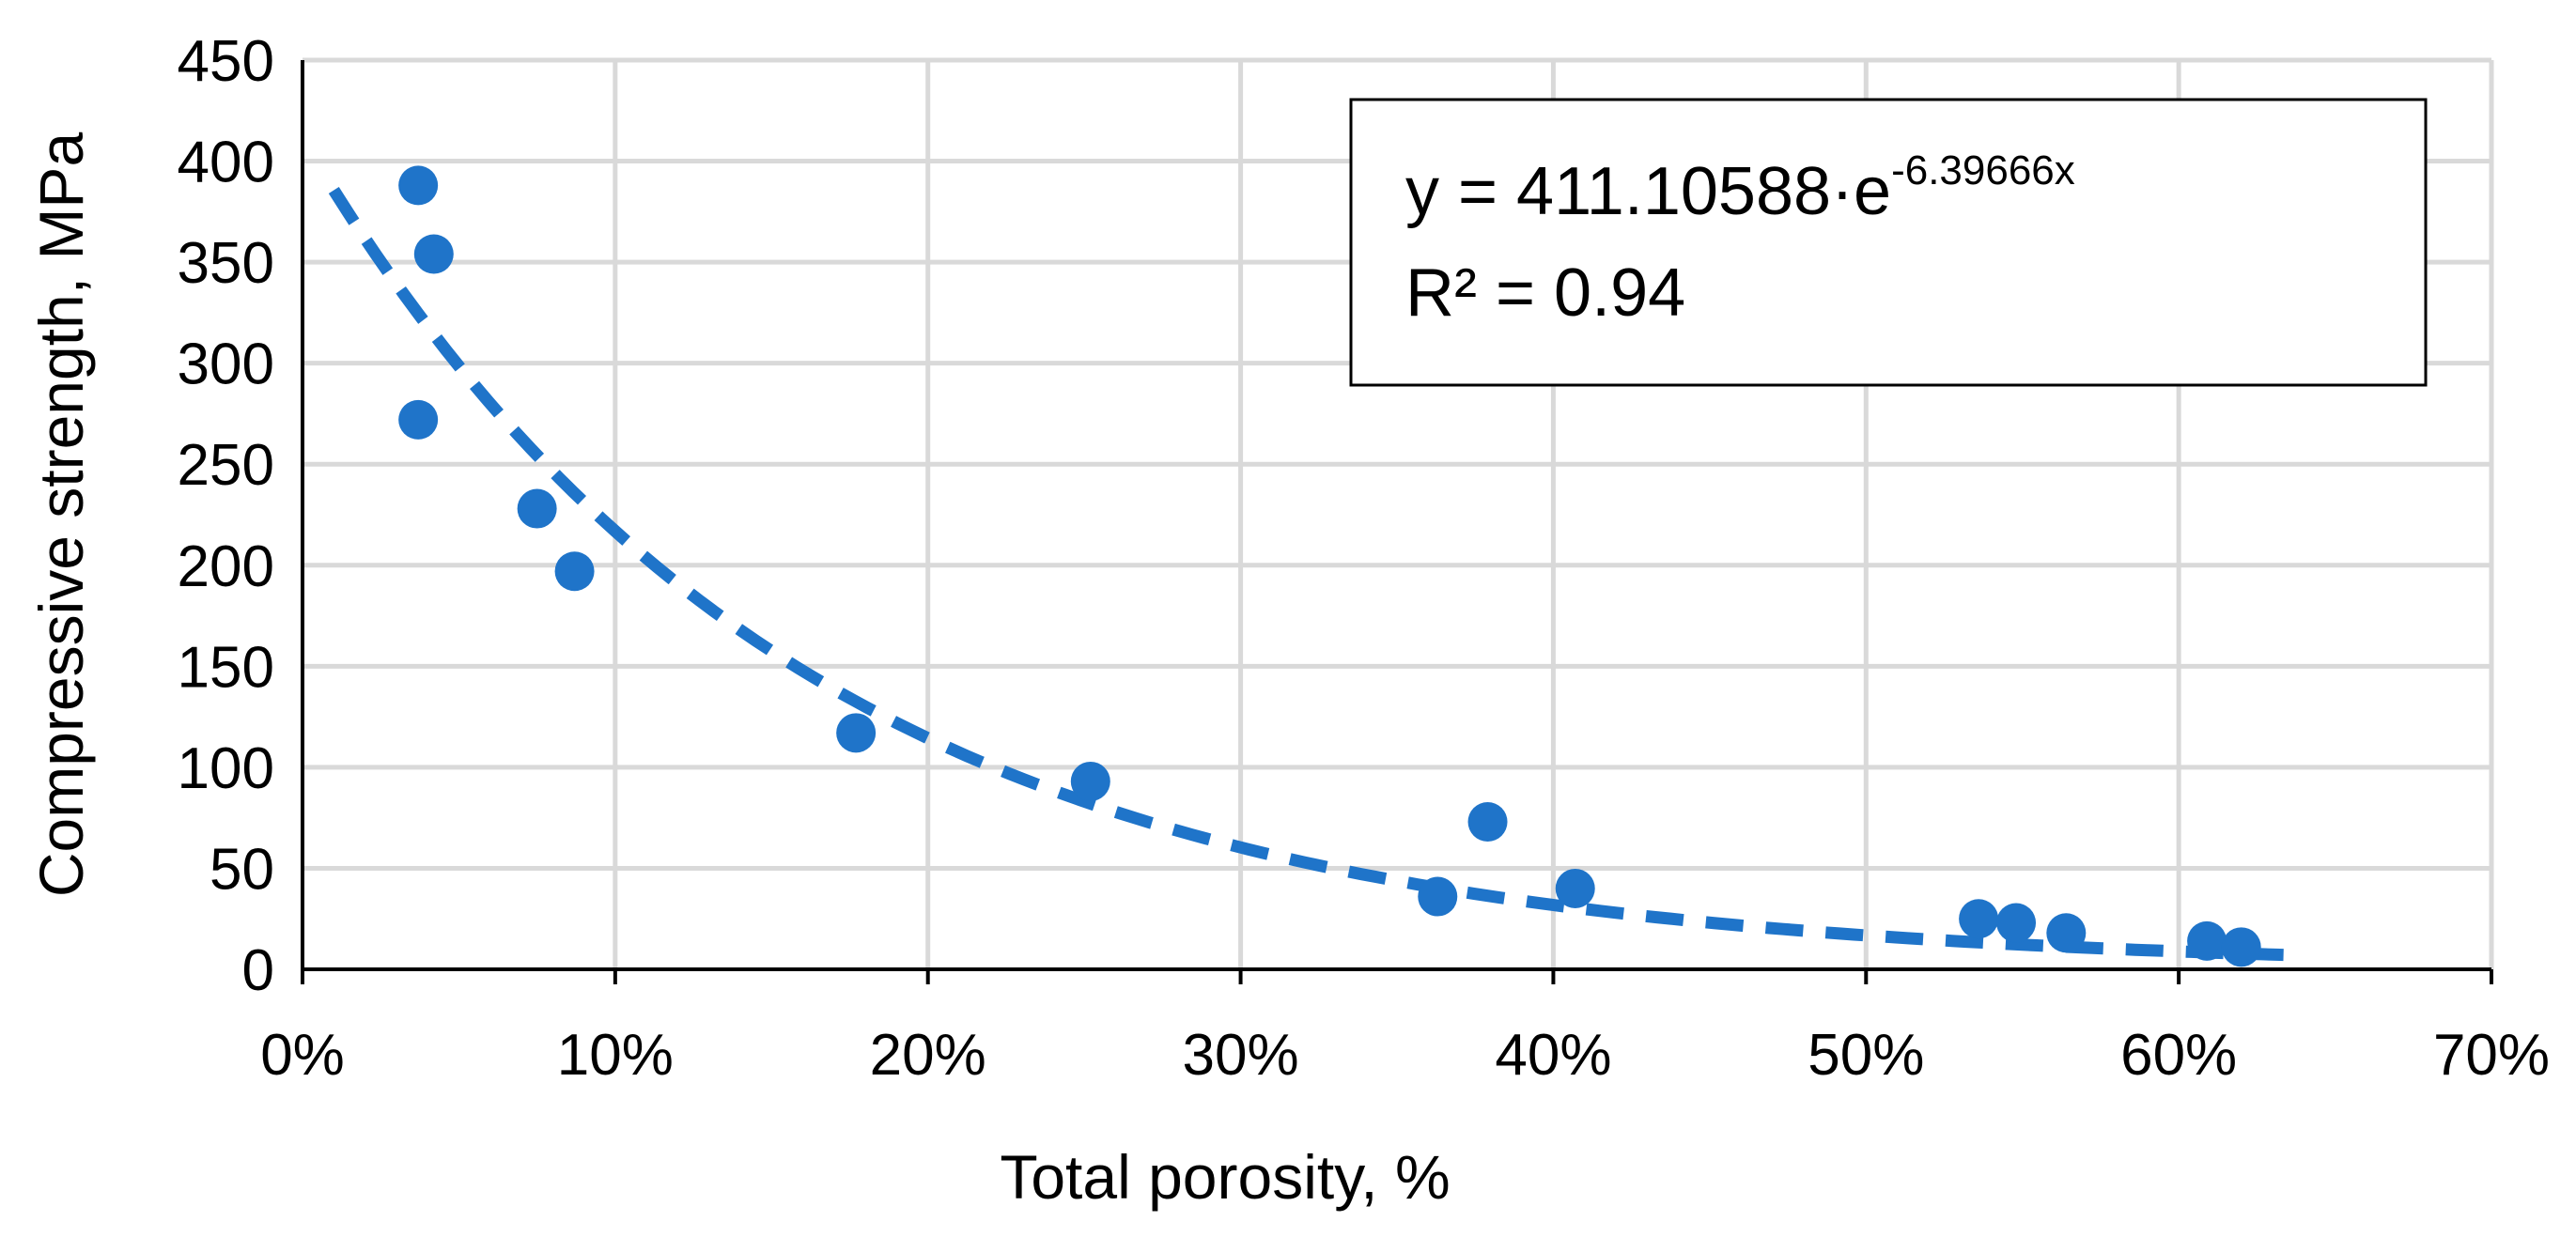 This screenshot has width=2576, height=1237. Describe the element at coordinates (1225, 1177) in the screenshot. I see `x-axis-title: Total porosity, %` at that location.